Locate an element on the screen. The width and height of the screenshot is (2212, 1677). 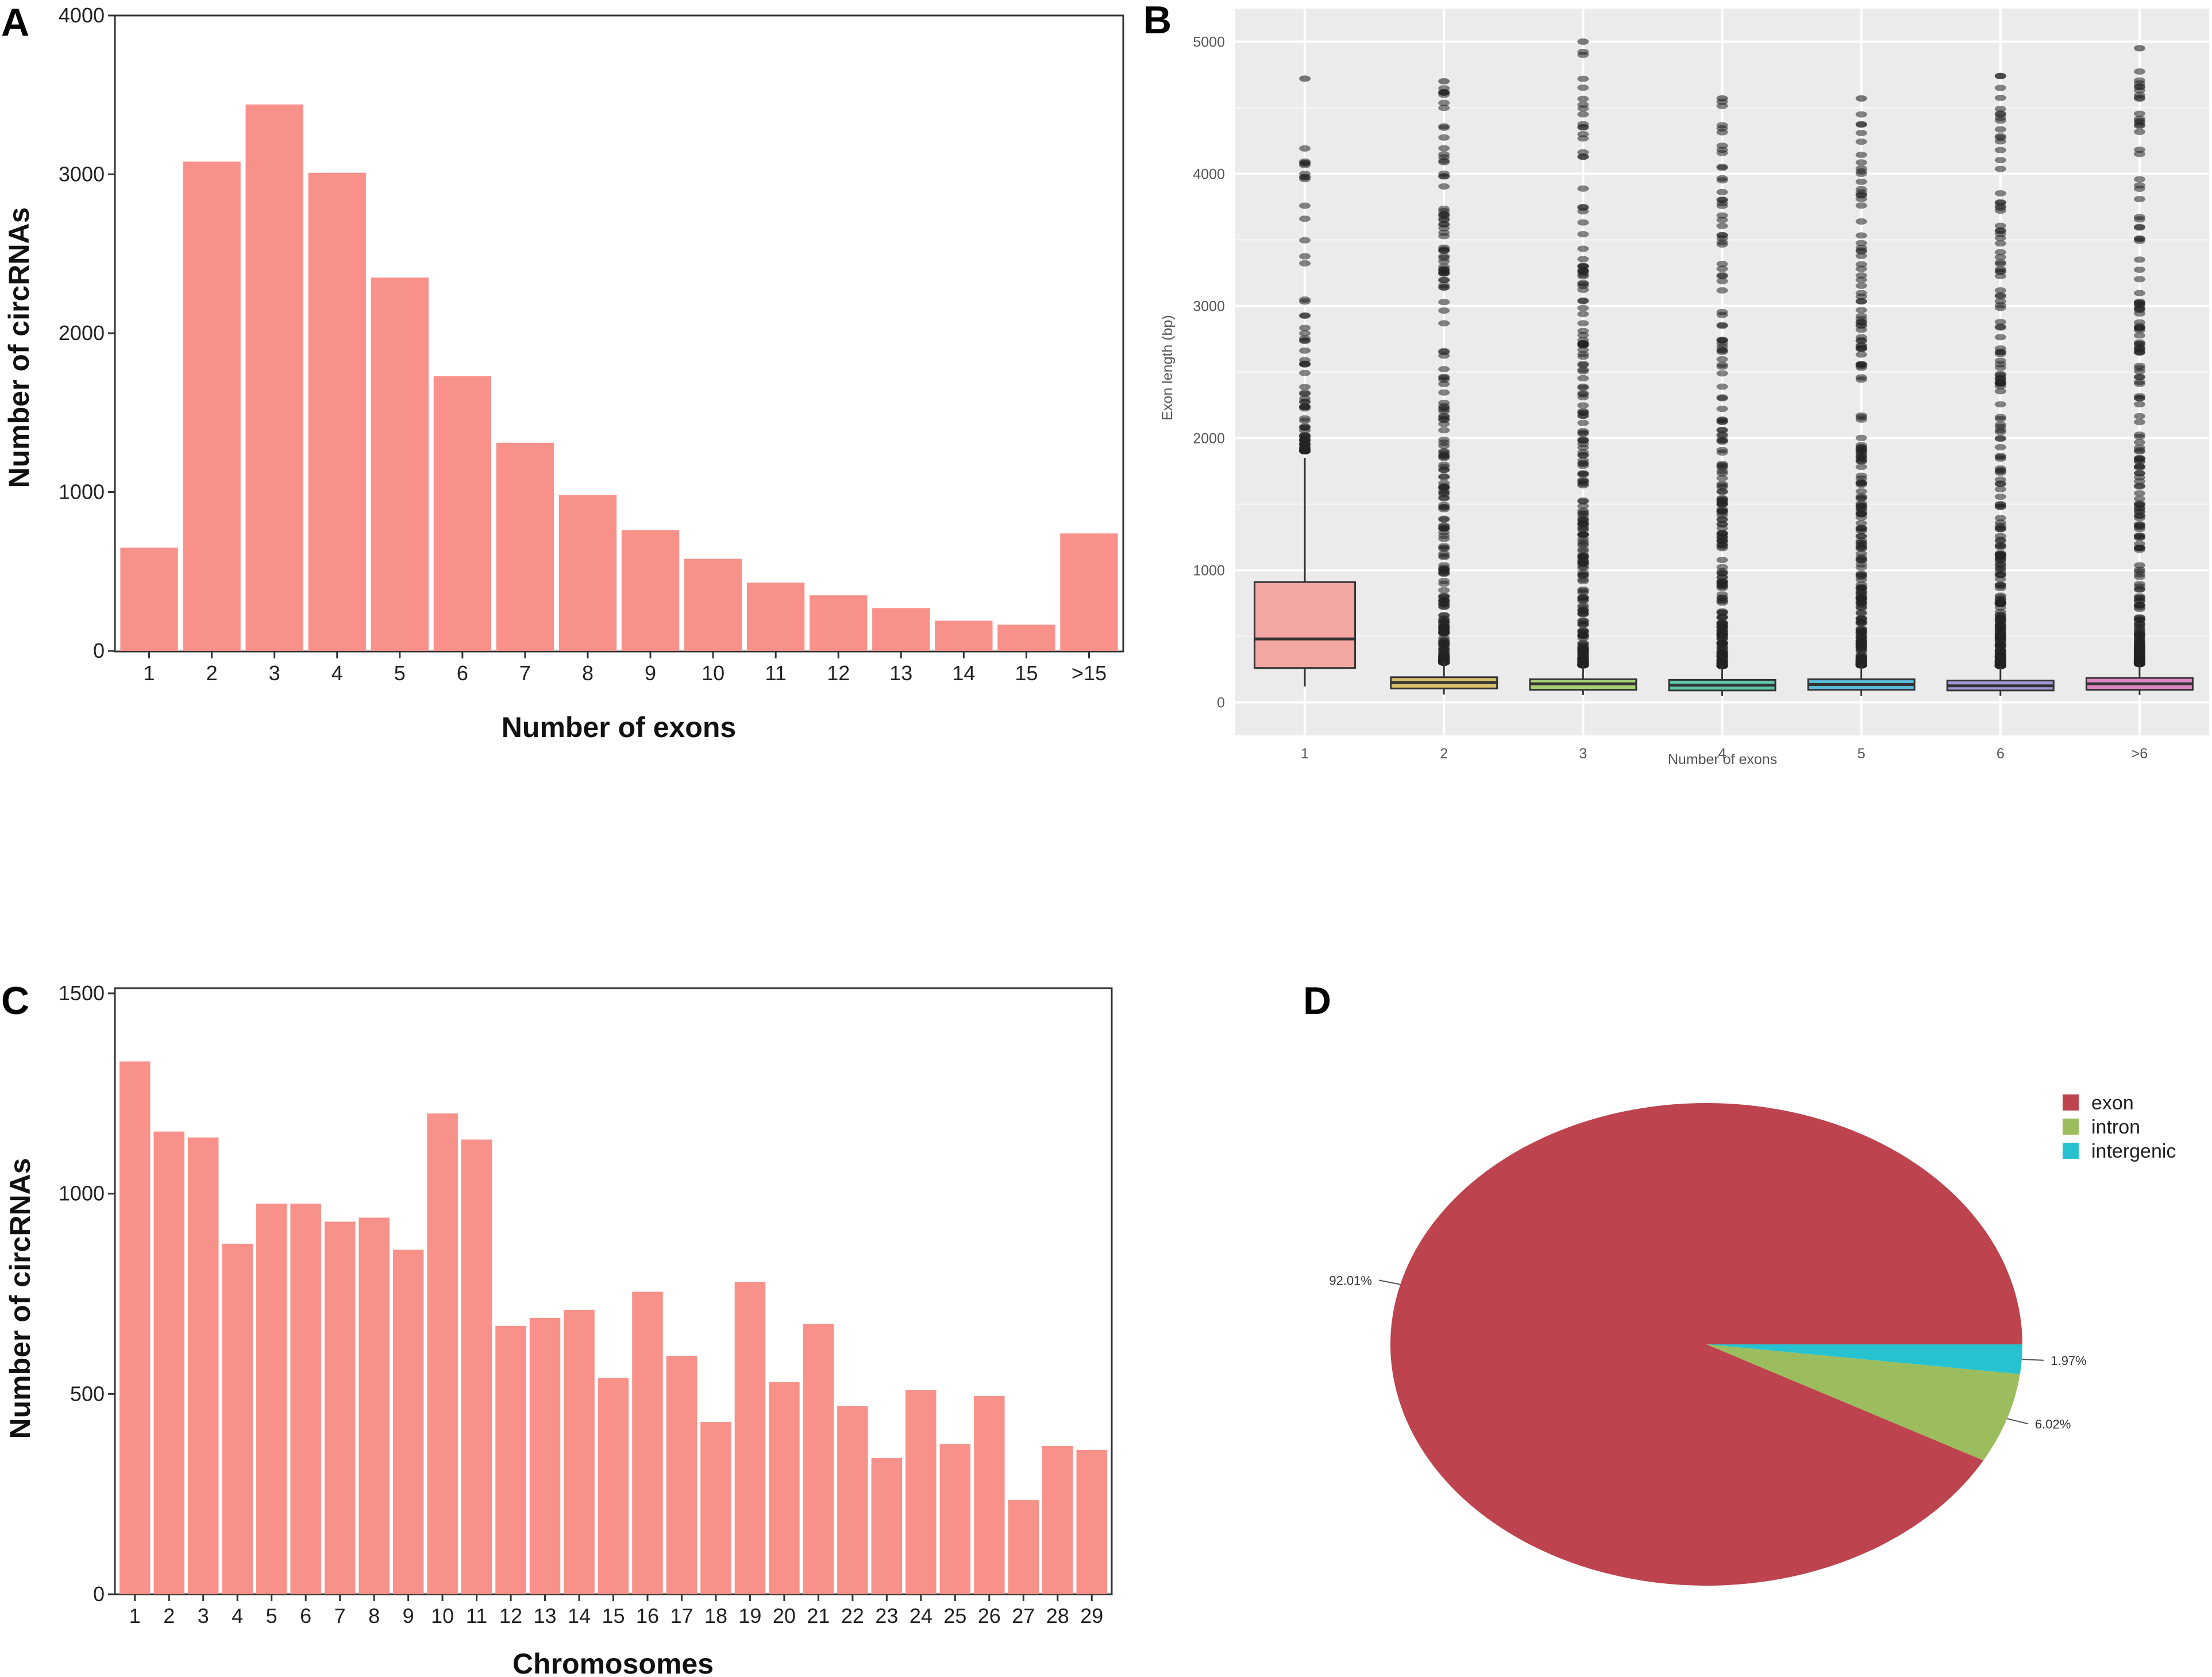
panel-b-y-tick-label: 3000 is located at coordinates (1209, 307).